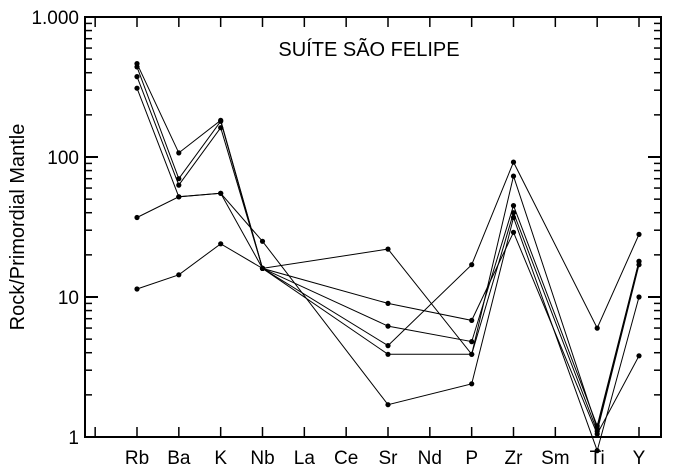  Describe the element at coordinates (514, 458) in the screenshot. I see `x-category-label: Zr` at that location.